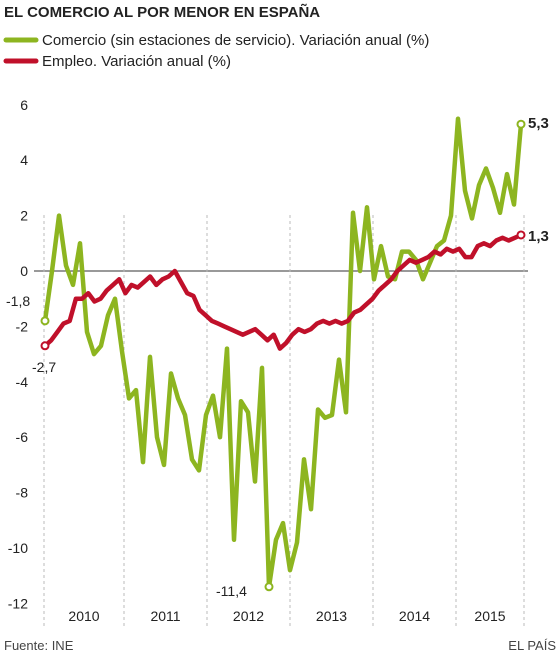 Image resolution: width=560 pixels, height=655 pixels. Describe the element at coordinates (18, 354) in the screenshot. I see `y-axis-tick-labels: 6 4 2 0 -2 -4 -6 -8 -10 -12` at that location.